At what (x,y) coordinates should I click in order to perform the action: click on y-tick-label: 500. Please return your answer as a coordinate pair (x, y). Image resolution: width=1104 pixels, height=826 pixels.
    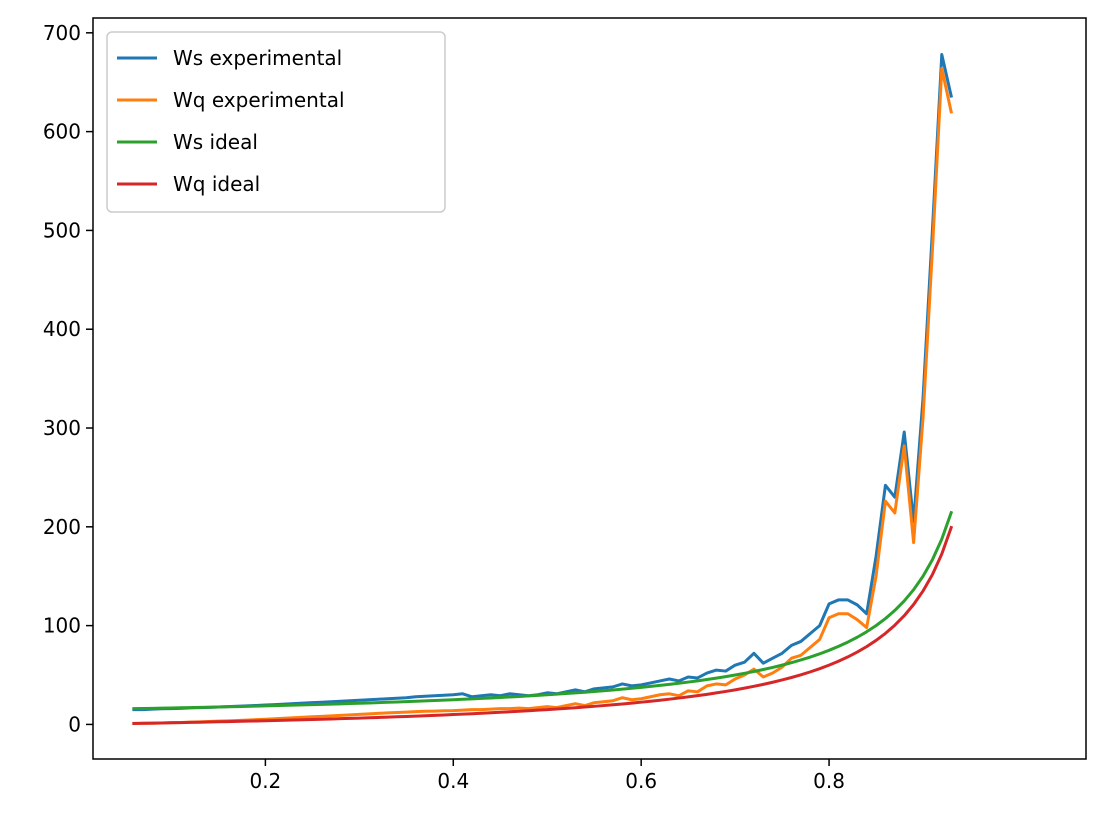
    Looking at the image, I should click on (62, 230).